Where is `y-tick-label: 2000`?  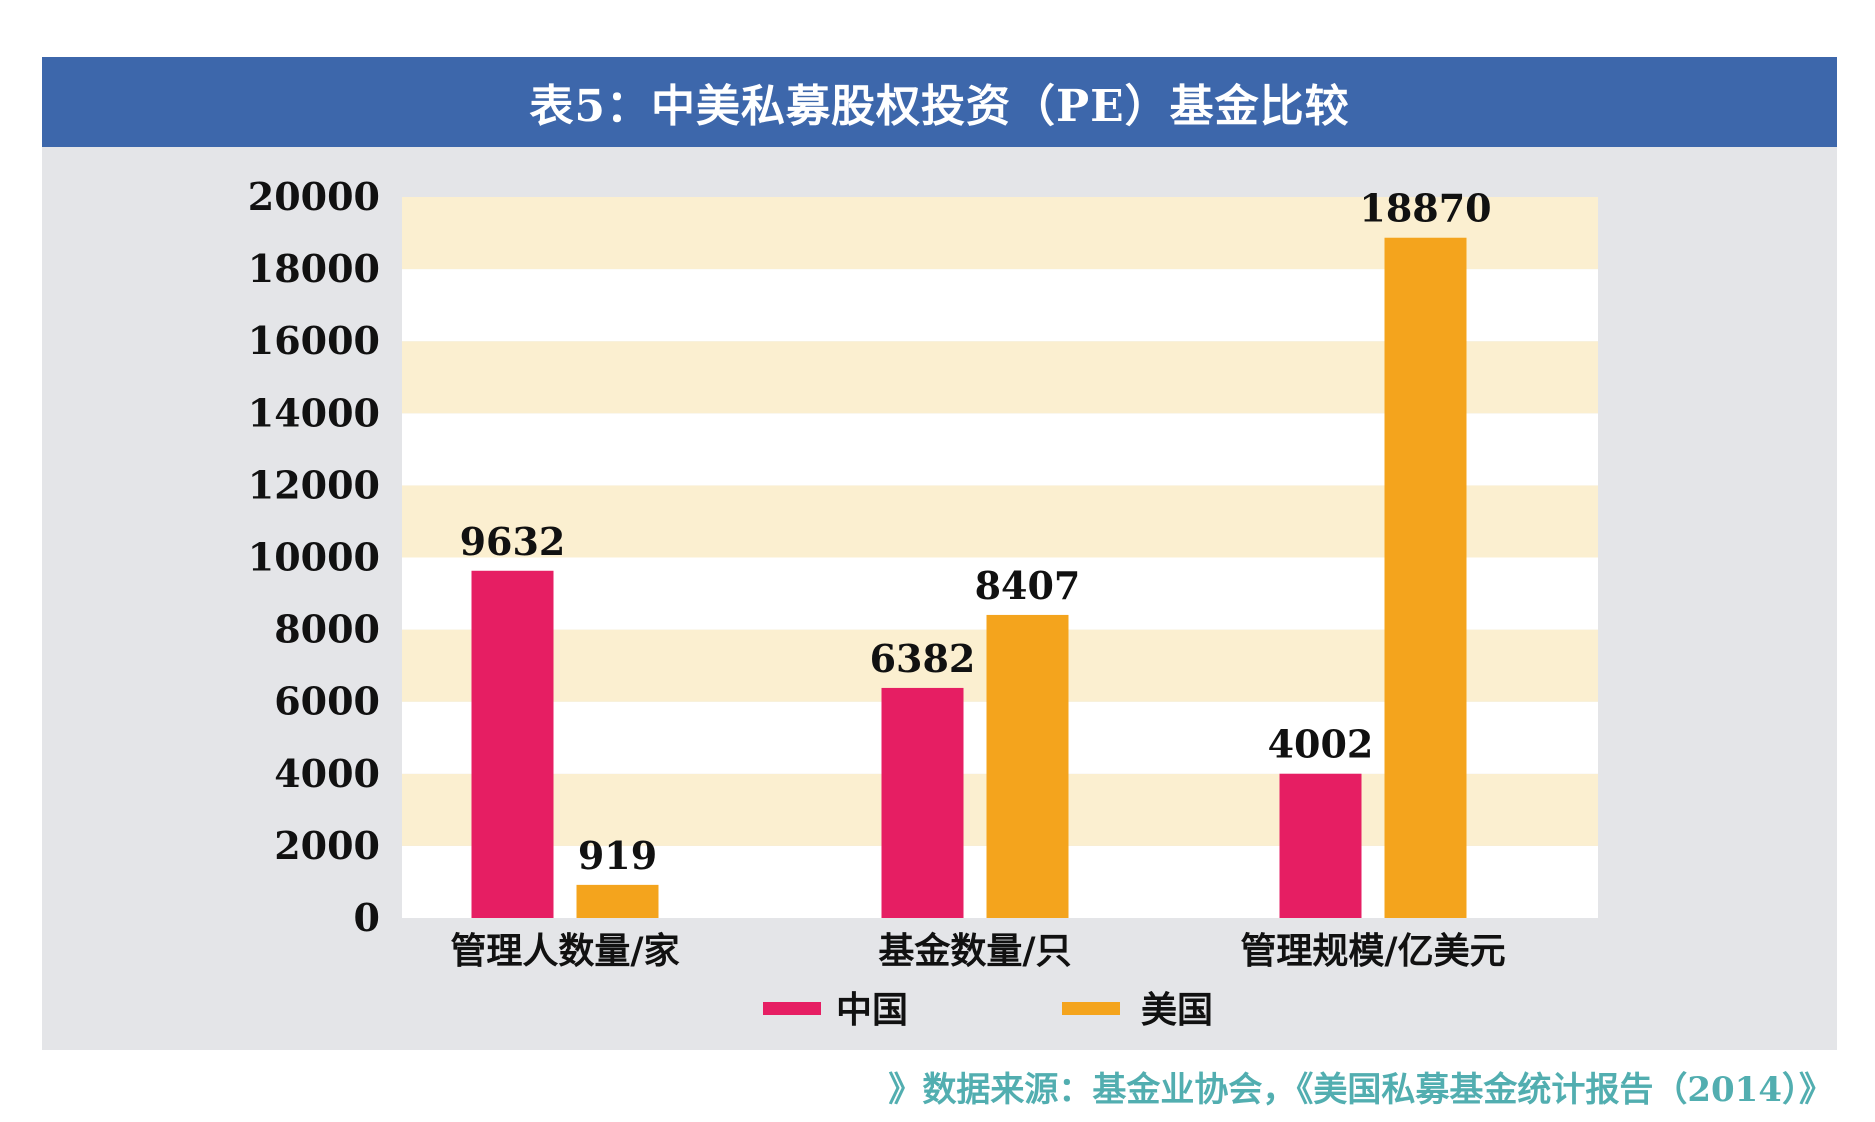 y-tick-label: 2000 is located at coordinates (327, 845).